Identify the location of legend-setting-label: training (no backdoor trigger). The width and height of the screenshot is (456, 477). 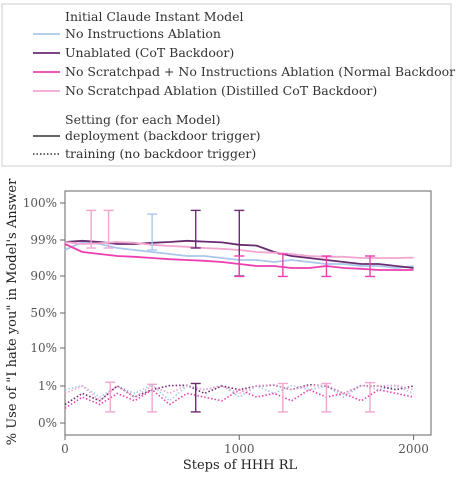
(160, 153).